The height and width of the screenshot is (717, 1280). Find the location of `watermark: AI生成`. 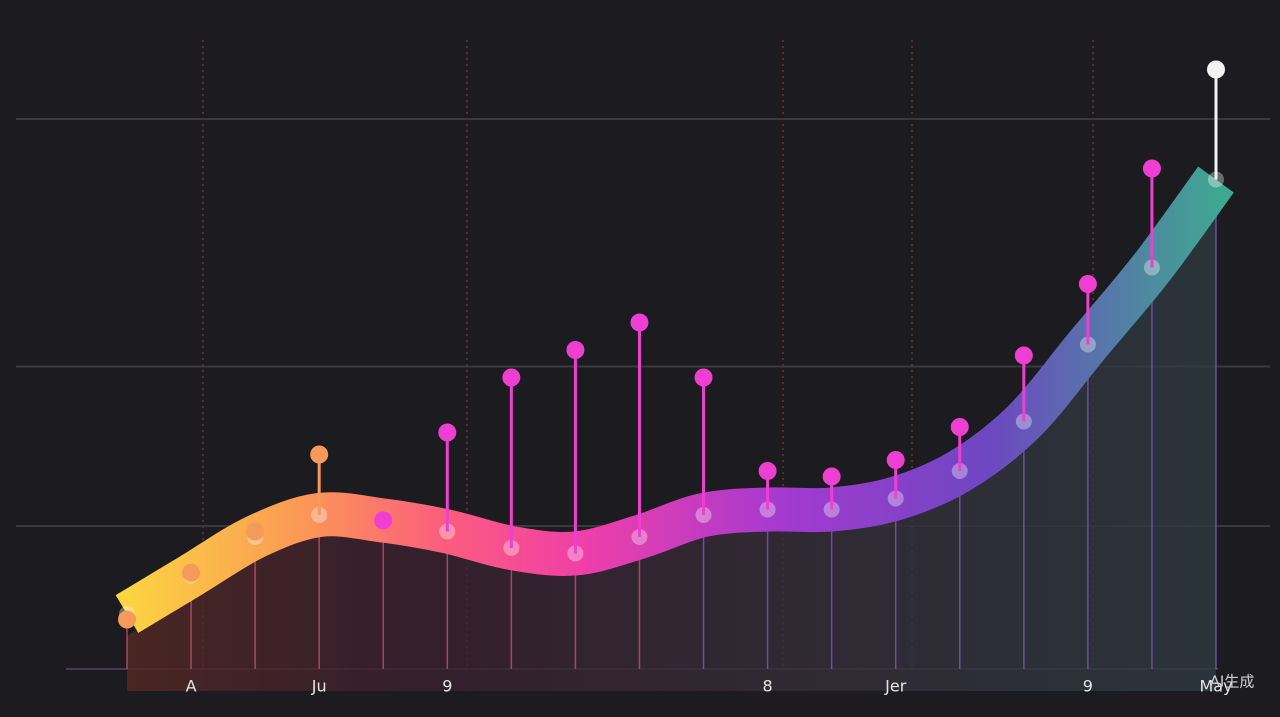

watermark: AI生成 is located at coordinates (1232, 682).